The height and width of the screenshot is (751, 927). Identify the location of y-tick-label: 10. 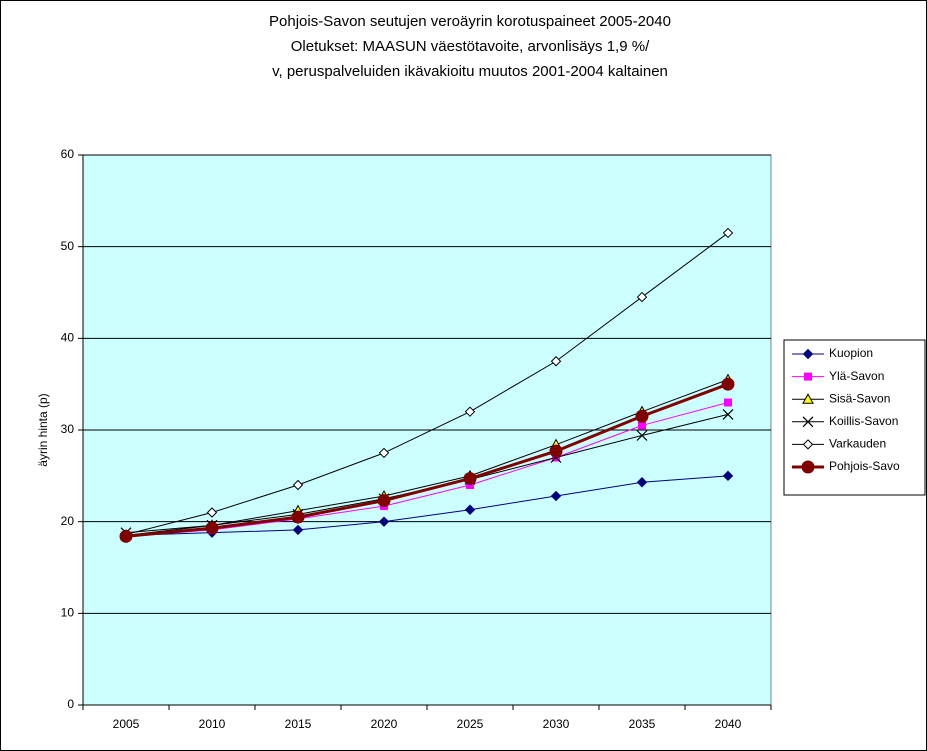
(68, 613).